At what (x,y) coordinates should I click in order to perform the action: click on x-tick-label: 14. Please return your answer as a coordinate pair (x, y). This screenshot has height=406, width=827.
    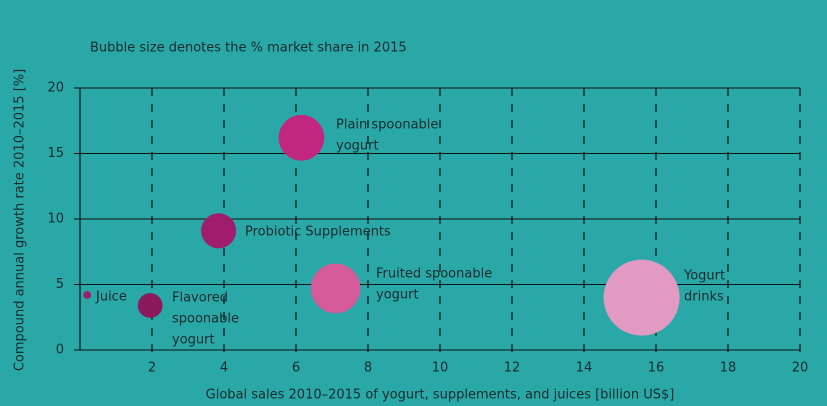
    Looking at the image, I should click on (584, 368).